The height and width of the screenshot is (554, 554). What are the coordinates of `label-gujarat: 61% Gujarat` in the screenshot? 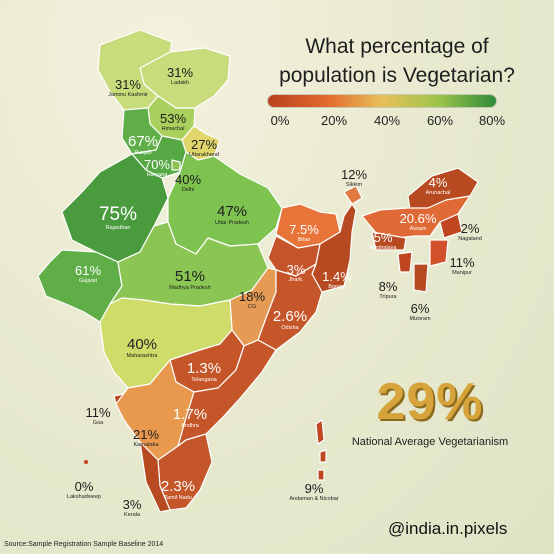 It's located at (88, 273).